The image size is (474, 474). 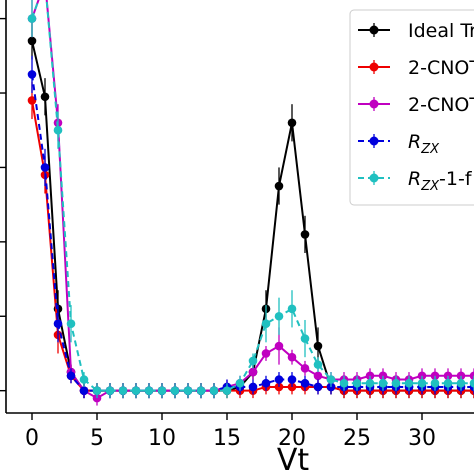 I want to click on legend-entry: RZX-1-f, so click(x=415, y=181).